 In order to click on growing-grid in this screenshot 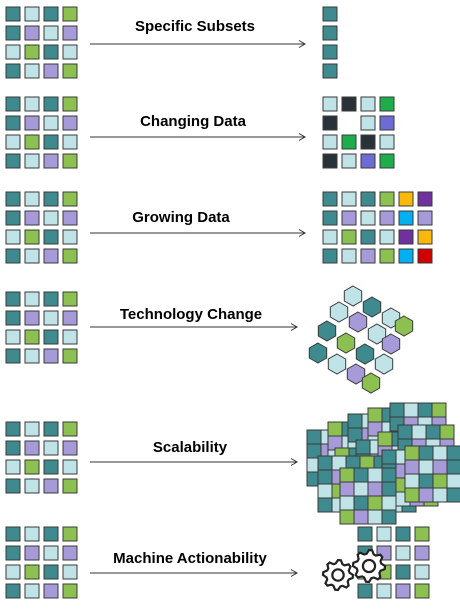, I will do `click(377, 227)`.